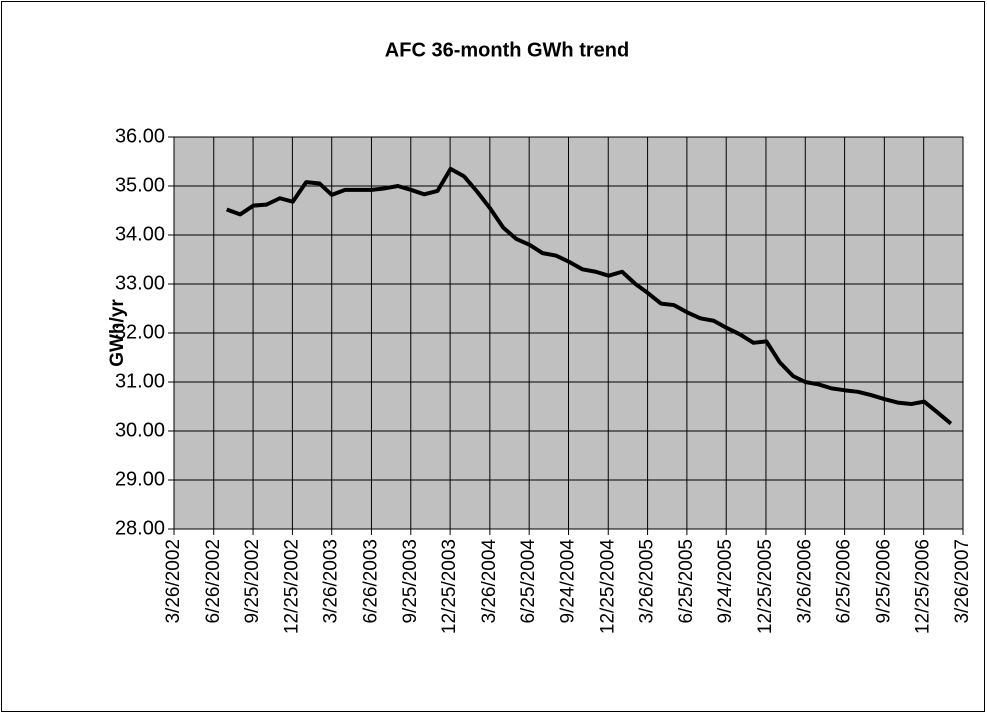 This screenshot has width=987, height=718. I want to click on x-tick-label: 9/24/2005, so click(725, 581).